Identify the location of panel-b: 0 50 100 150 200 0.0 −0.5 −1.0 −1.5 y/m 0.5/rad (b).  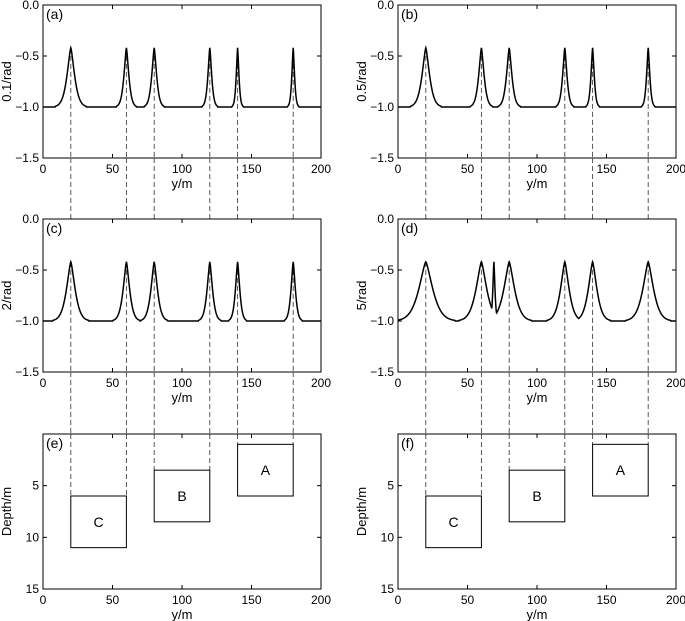
(519, 95).